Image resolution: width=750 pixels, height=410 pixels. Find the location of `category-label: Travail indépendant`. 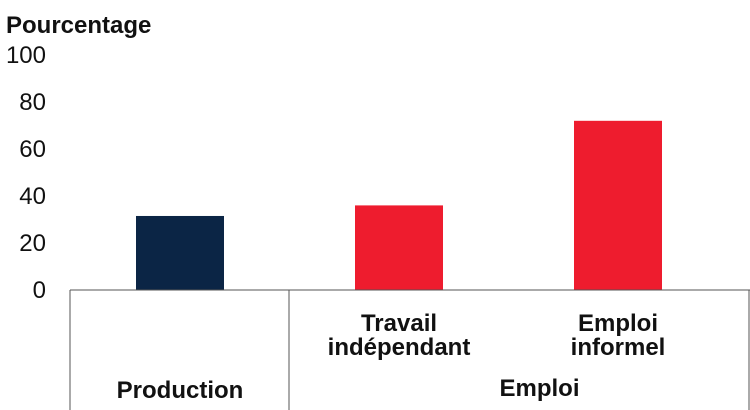

category-label: Travail indépendant is located at coordinates (399, 335).